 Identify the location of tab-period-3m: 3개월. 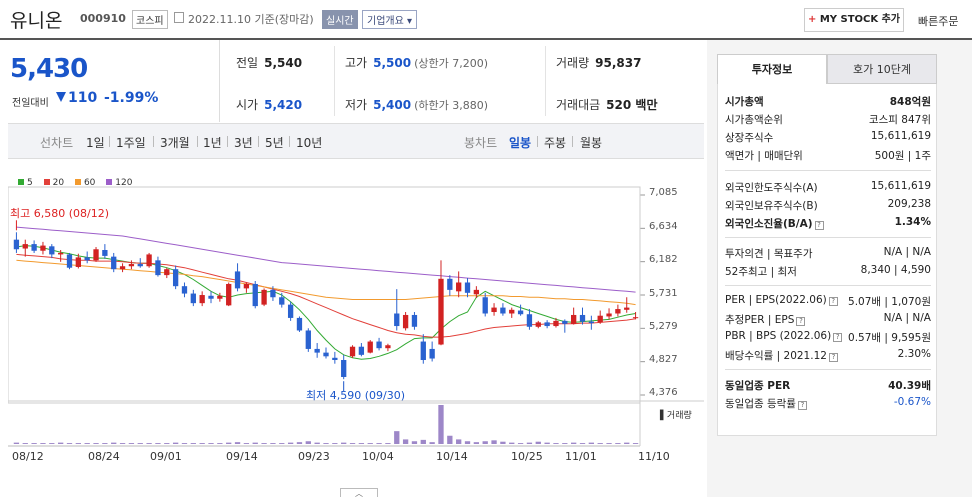
(175, 143).